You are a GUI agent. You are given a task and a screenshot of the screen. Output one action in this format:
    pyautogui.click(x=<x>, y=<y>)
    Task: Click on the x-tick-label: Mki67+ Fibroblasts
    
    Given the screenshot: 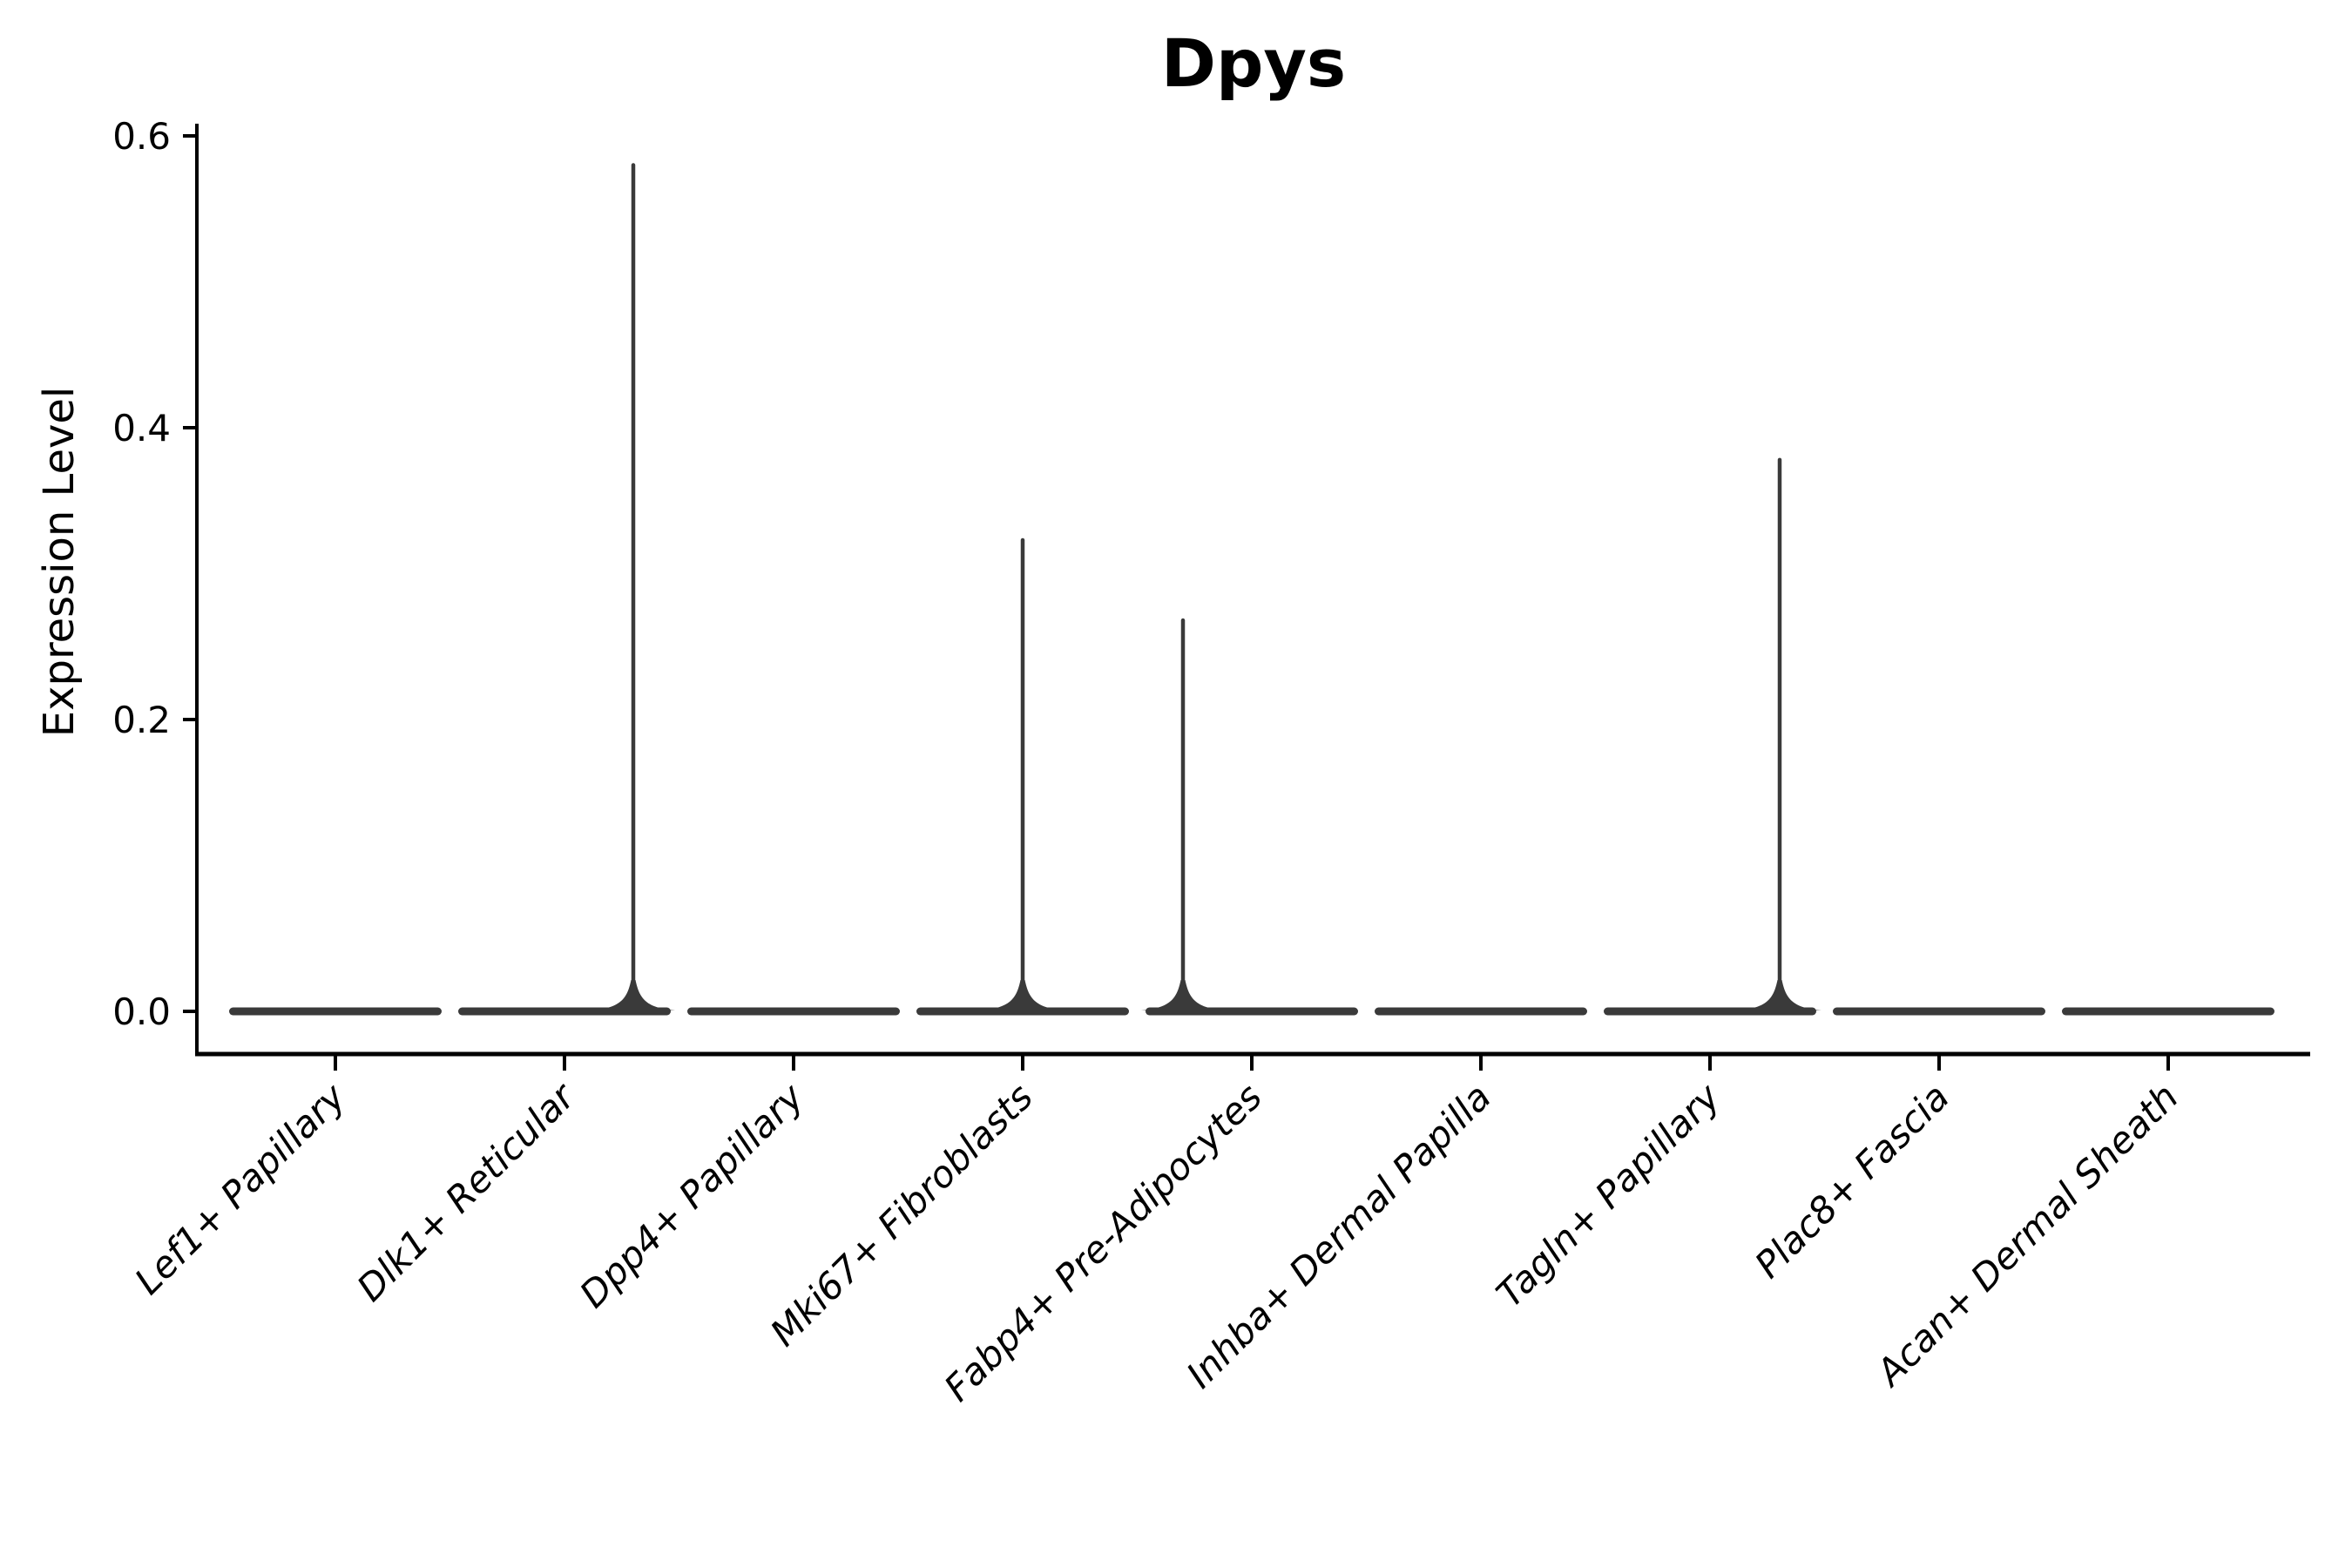 What is the action you would take?
    pyautogui.click(x=901, y=1214)
    